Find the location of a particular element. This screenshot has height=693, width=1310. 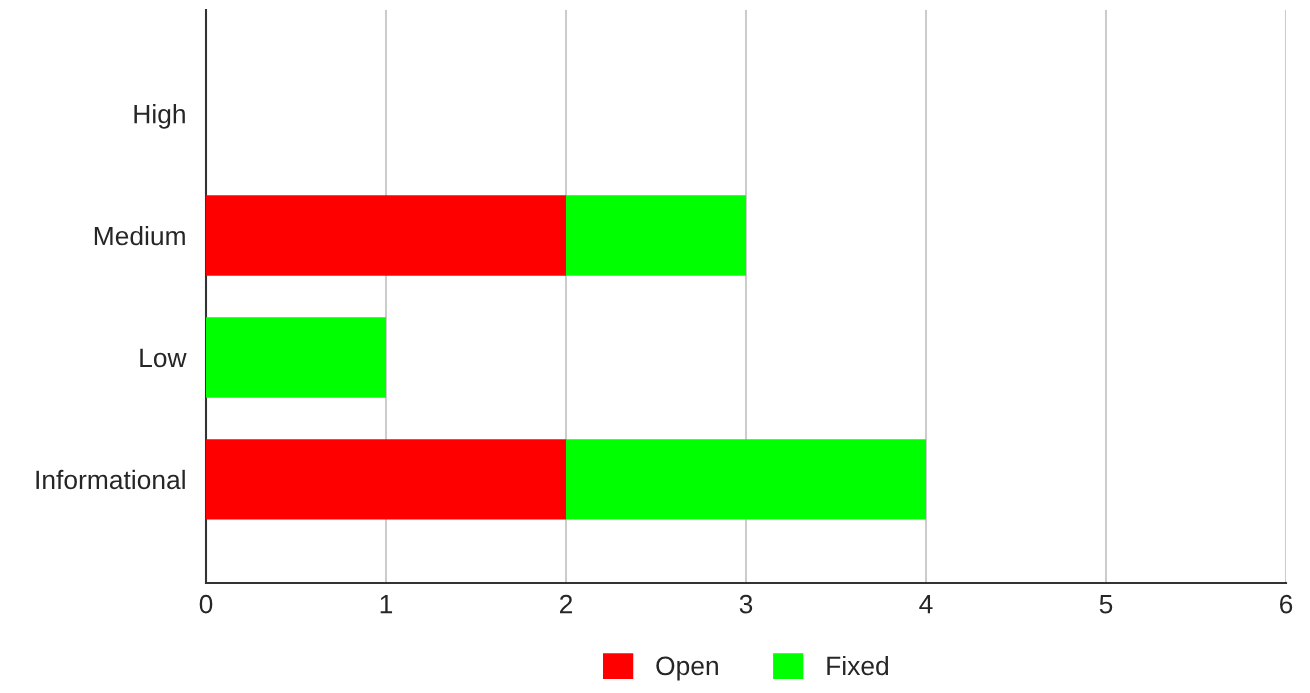

x-tick-label: 5 is located at coordinates (1106, 604).